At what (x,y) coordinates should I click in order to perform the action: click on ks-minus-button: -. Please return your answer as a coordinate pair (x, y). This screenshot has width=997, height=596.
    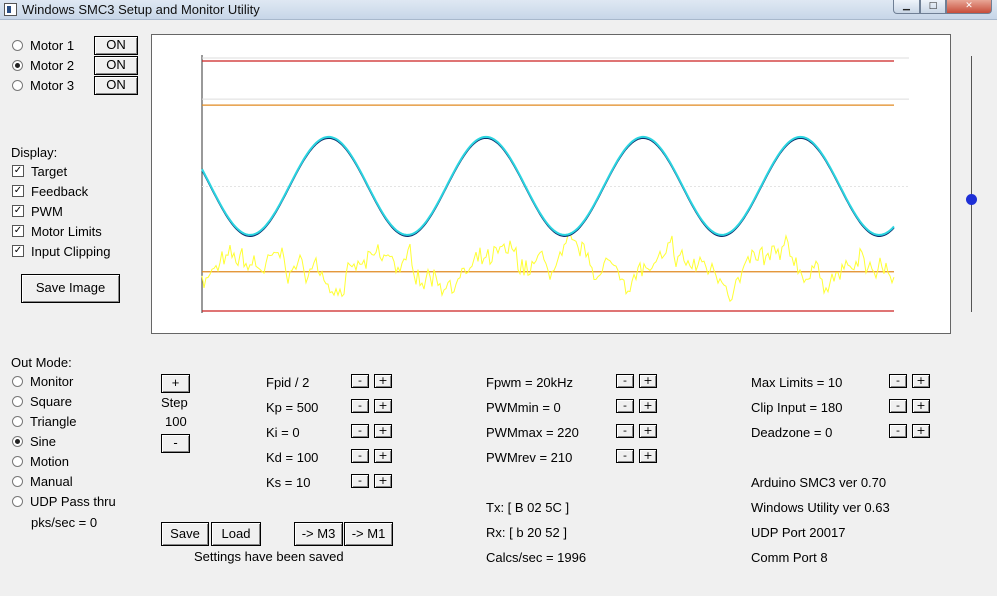
    Looking at the image, I should click on (360, 481).